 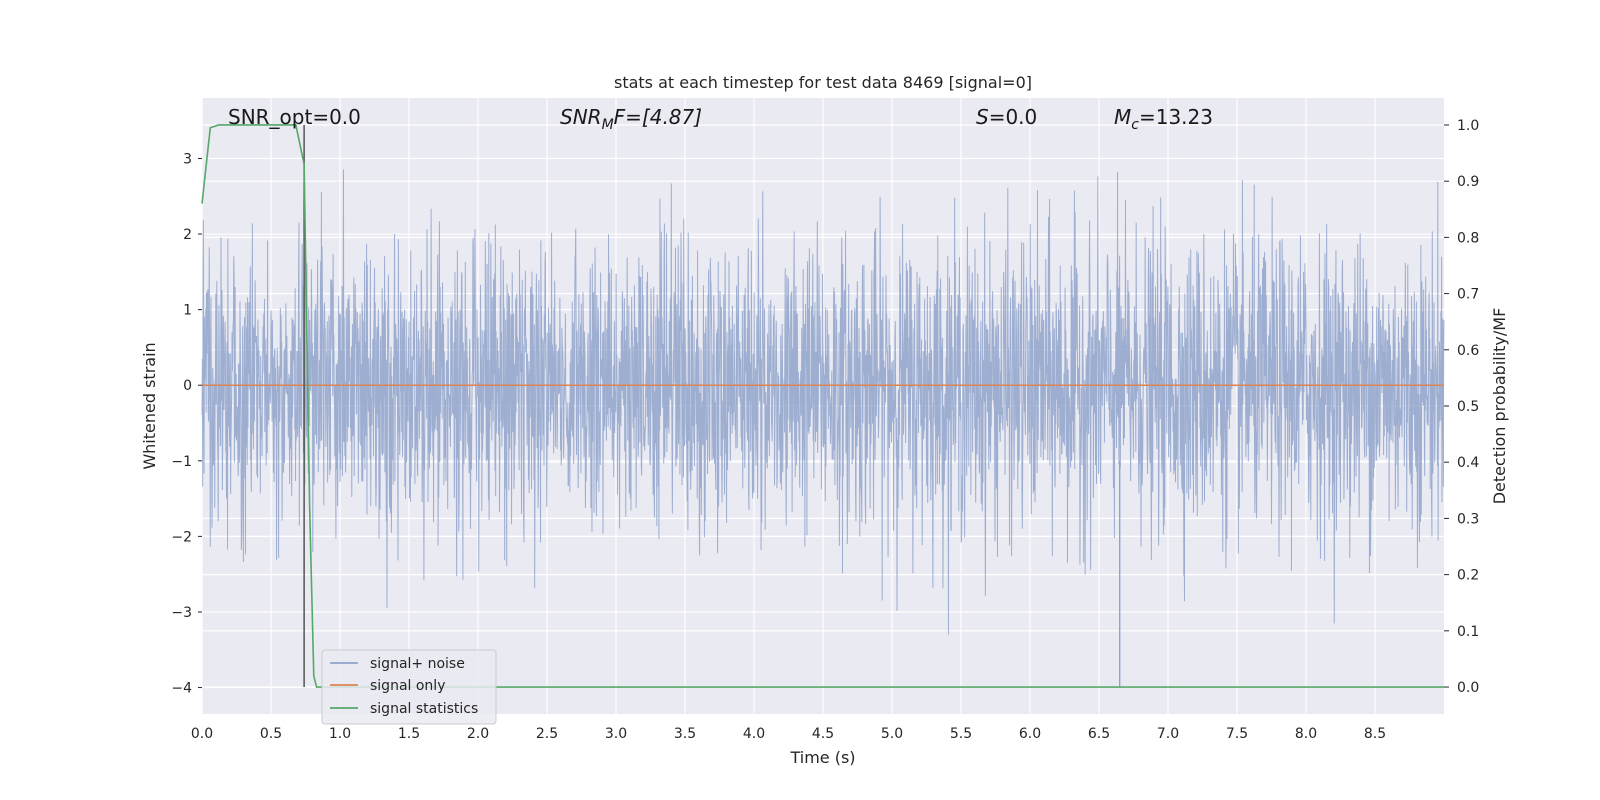 What do you see at coordinates (982, 117) in the screenshot?
I see `annotation-s-main: S` at bounding box center [982, 117].